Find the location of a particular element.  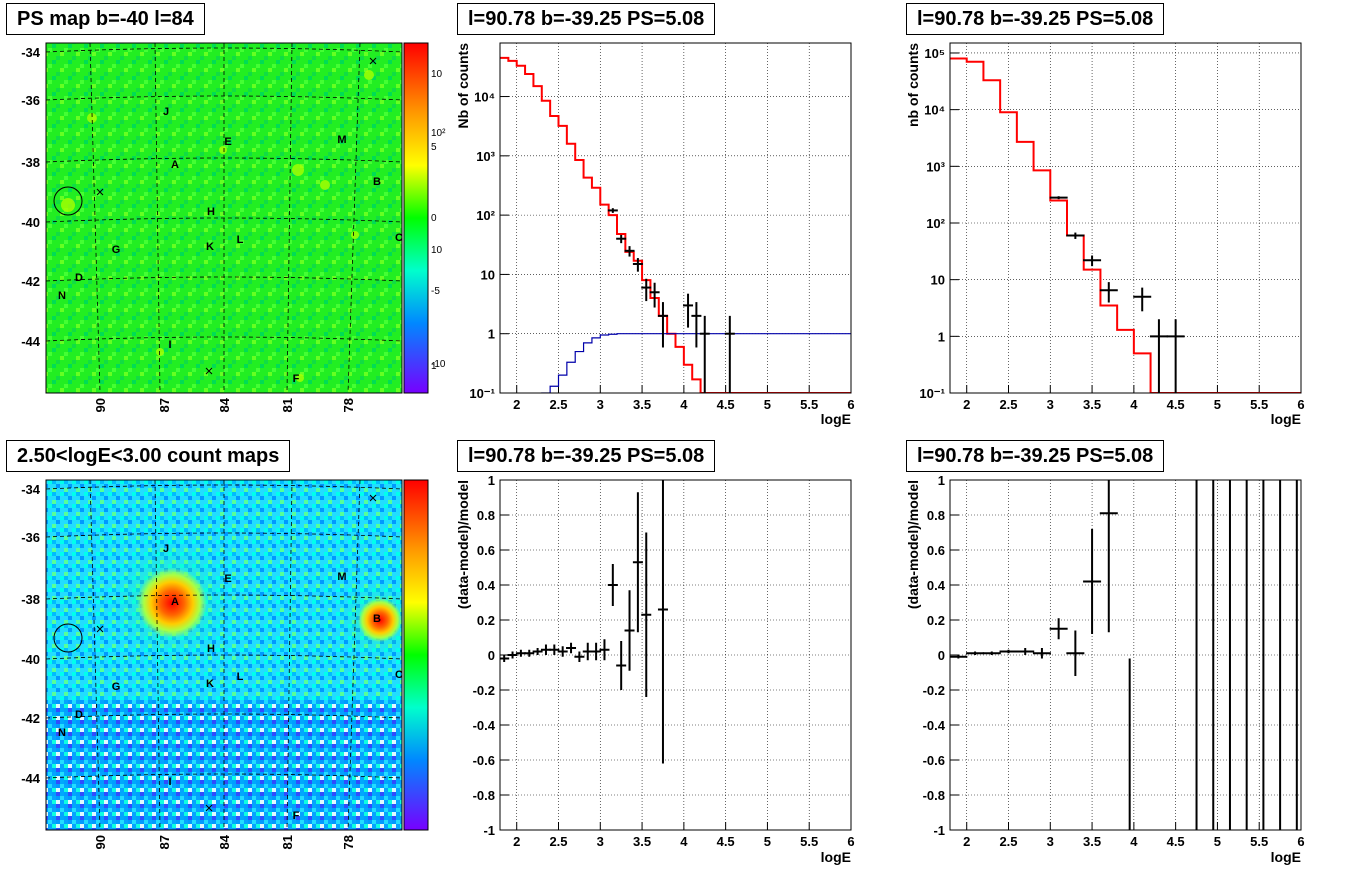

res1-title: l=90.78 b=-39.25 PS=5.08 is located at coordinates (586, 456).